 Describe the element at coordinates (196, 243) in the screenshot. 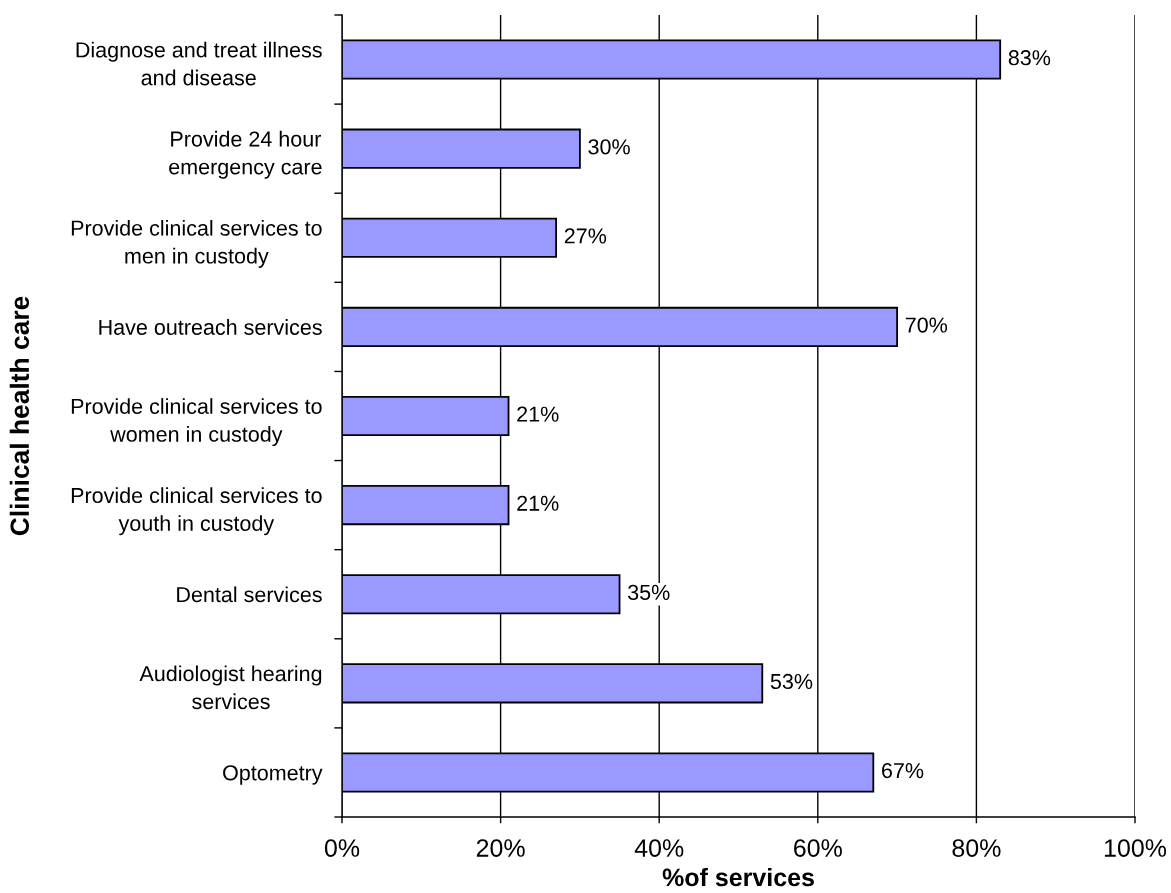

I see `y-tick-label: Provide clinical services to men in custody` at that location.